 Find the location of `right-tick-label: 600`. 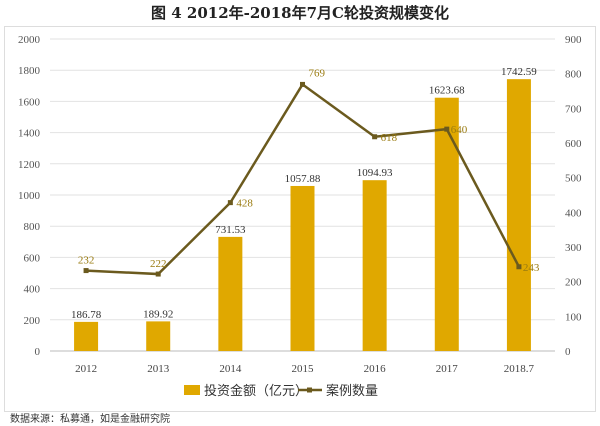

right-tick-label: 600 is located at coordinates (573, 144).